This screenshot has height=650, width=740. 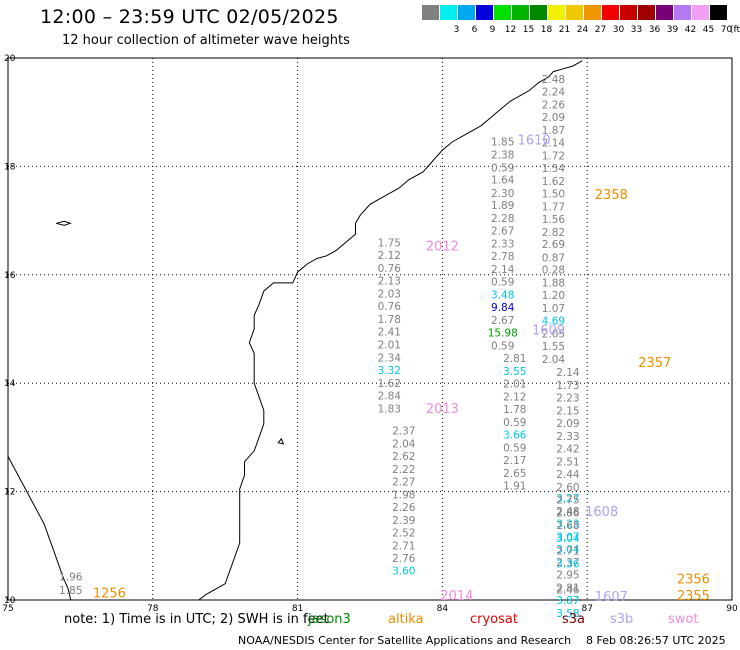 What do you see at coordinates (329, 619) in the screenshot?
I see `satellite-legend-item: jason3` at bounding box center [329, 619].